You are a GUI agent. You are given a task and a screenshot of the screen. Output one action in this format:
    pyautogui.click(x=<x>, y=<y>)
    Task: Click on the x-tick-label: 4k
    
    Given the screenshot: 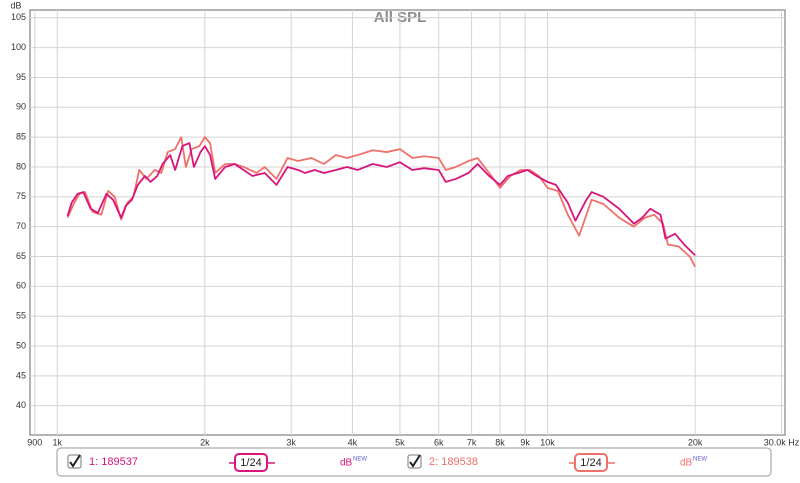 What is the action you would take?
    pyautogui.click(x=353, y=442)
    